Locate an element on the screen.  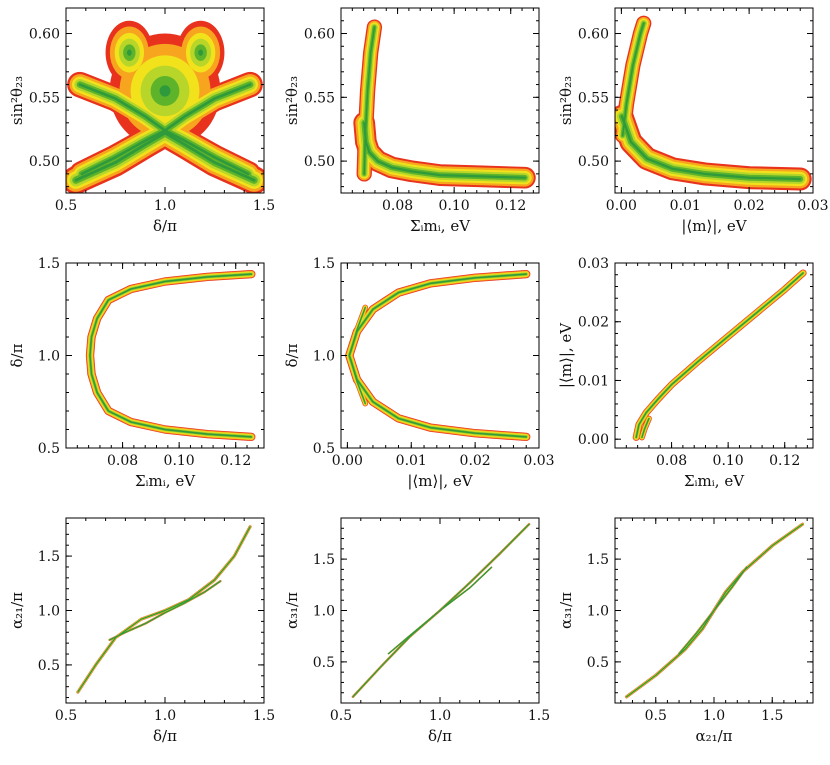
panel-p11: 0.5 1.0 1.5 0.50 0.55 0.60 δ/π sin²θ₂₃ is located at coordinates (141, 121).